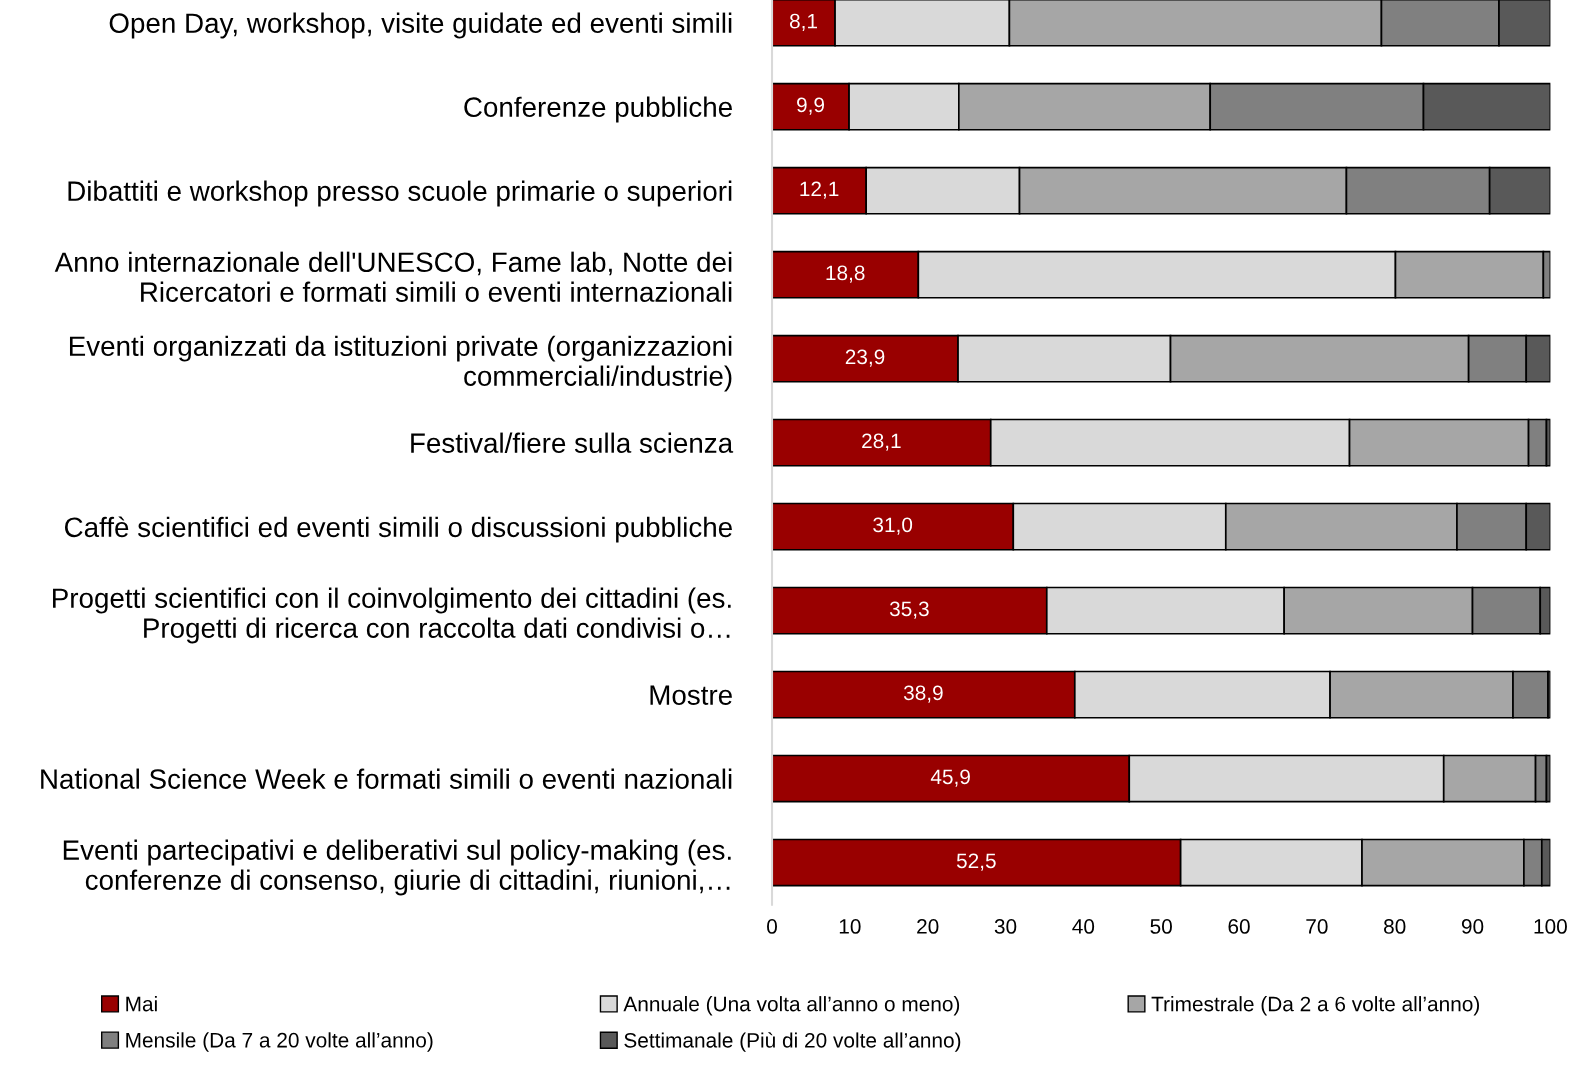 Image resolution: width=1582 pixels, height=1068 pixels. Describe the element at coordinates (1005, 926) in the screenshot. I see `x-tick-label: 30` at that location.